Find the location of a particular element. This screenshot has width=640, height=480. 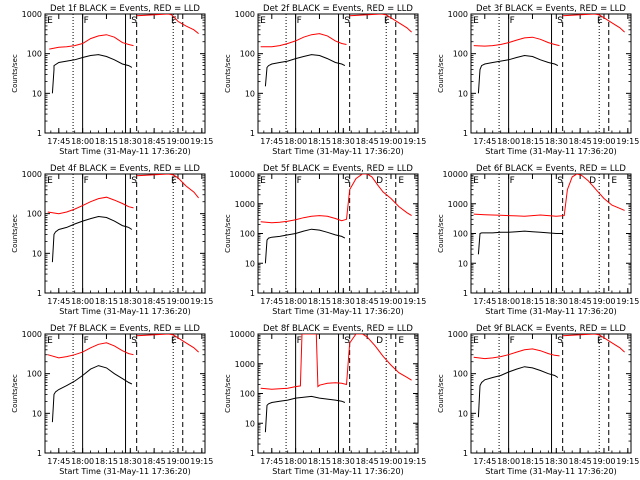

panel-title: Det 1f BLACK = Events, RED = LLD is located at coordinates (125, 9).